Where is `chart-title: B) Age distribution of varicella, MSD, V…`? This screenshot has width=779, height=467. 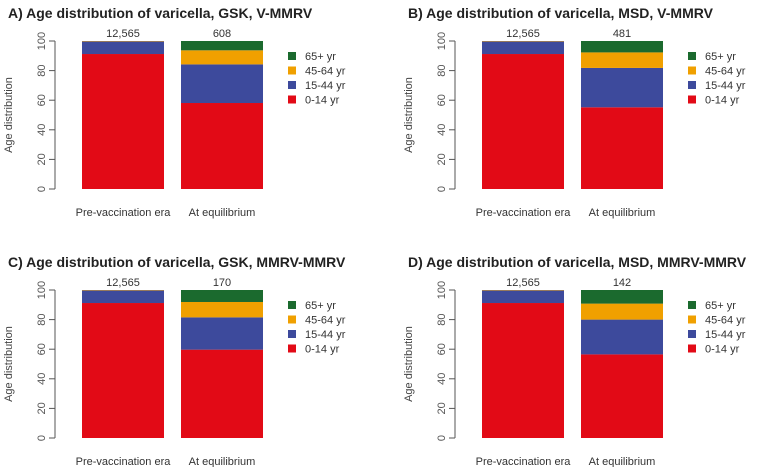 chart-title: B) Age distribution of varicella, MSD, V… is located at coordinates (561, 13).